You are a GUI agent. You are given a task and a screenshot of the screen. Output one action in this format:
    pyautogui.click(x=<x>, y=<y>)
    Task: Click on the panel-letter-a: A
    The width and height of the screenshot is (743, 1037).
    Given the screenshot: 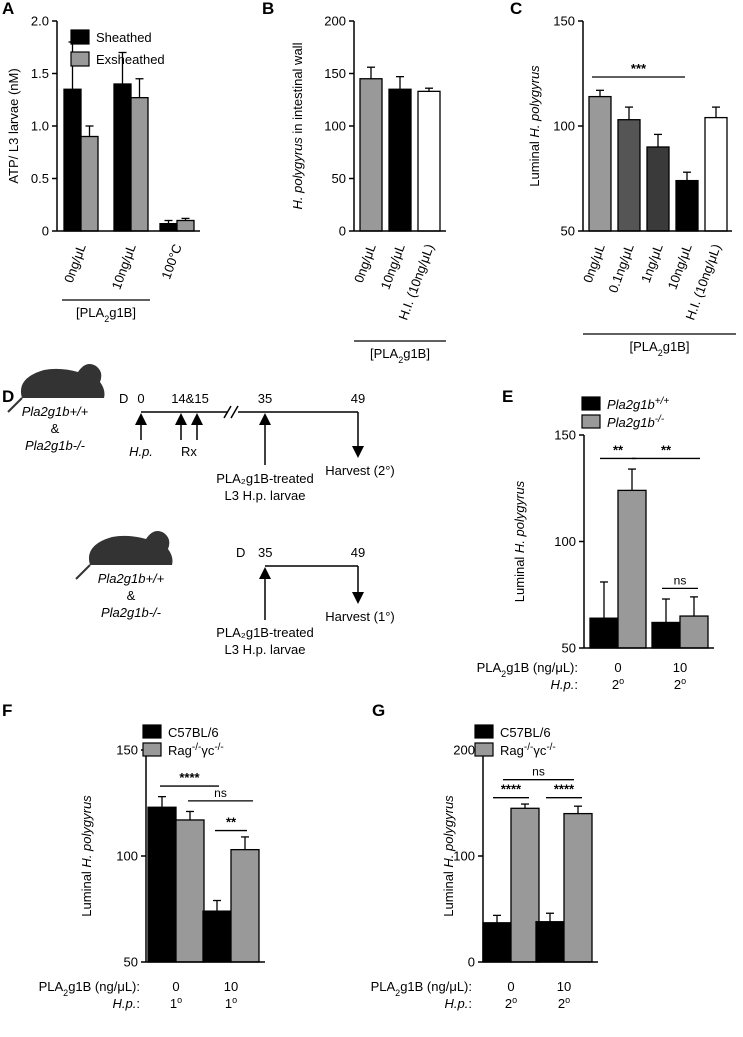 What is the action you would take?
    pyautogui.click(x=8, y=9)
    